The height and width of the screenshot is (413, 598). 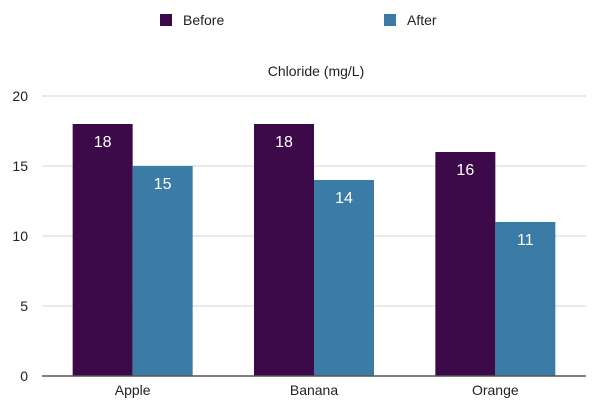 What do you see at coordinates (103, 142) in the screenshot?
I see `data-label-apple-before: 18` at bounding box center [103, 142].